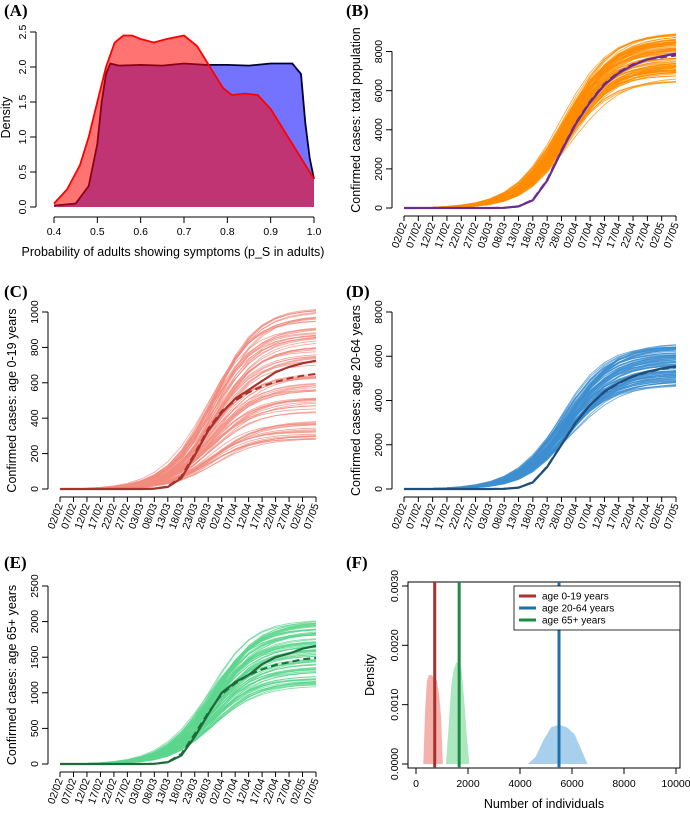  What do you see at coordinates (23, 67) in the screenshot?
I see `y-tick-label: 2.0` at bounding box center [23, 67].